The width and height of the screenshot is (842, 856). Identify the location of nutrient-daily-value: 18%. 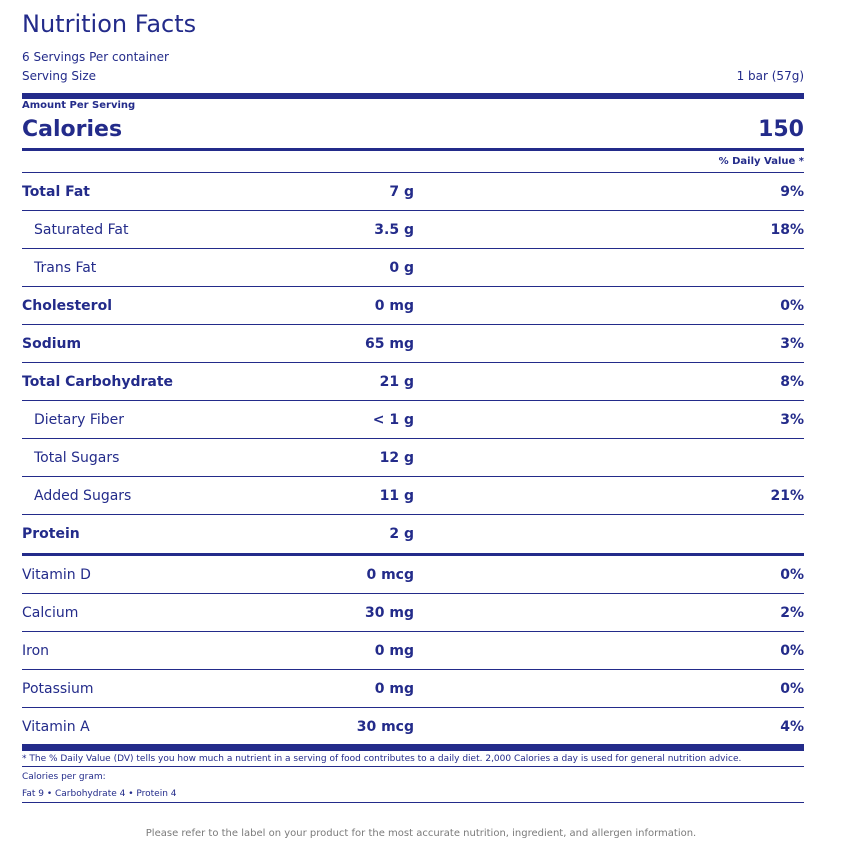
(787, 230).